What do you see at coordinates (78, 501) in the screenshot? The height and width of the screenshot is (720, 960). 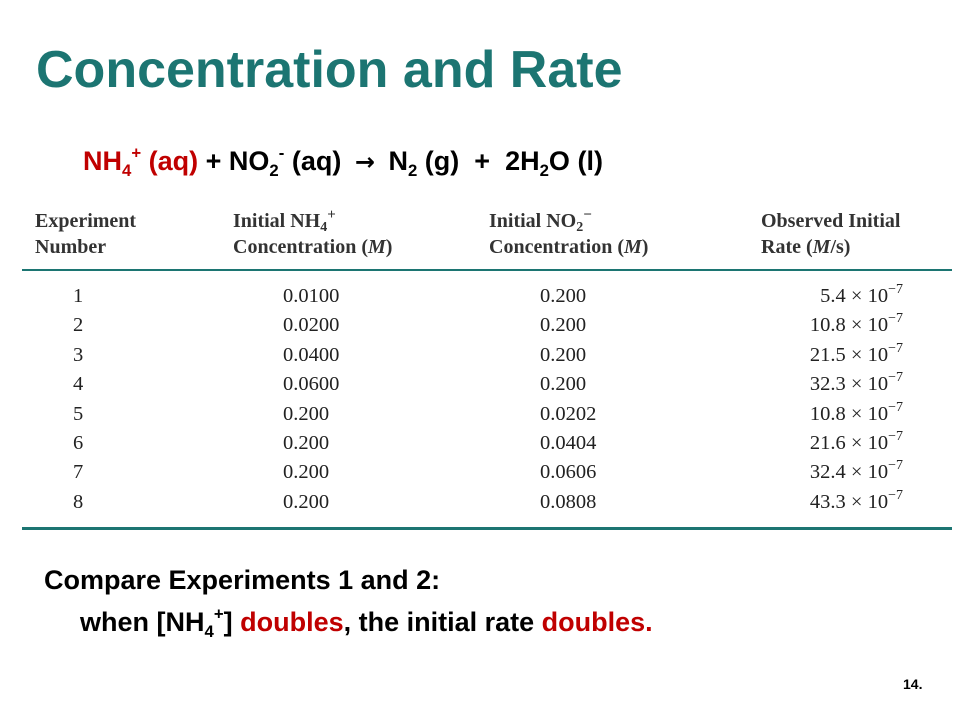 I see `cell-experiment: 8` at bounding box center [78, 501].